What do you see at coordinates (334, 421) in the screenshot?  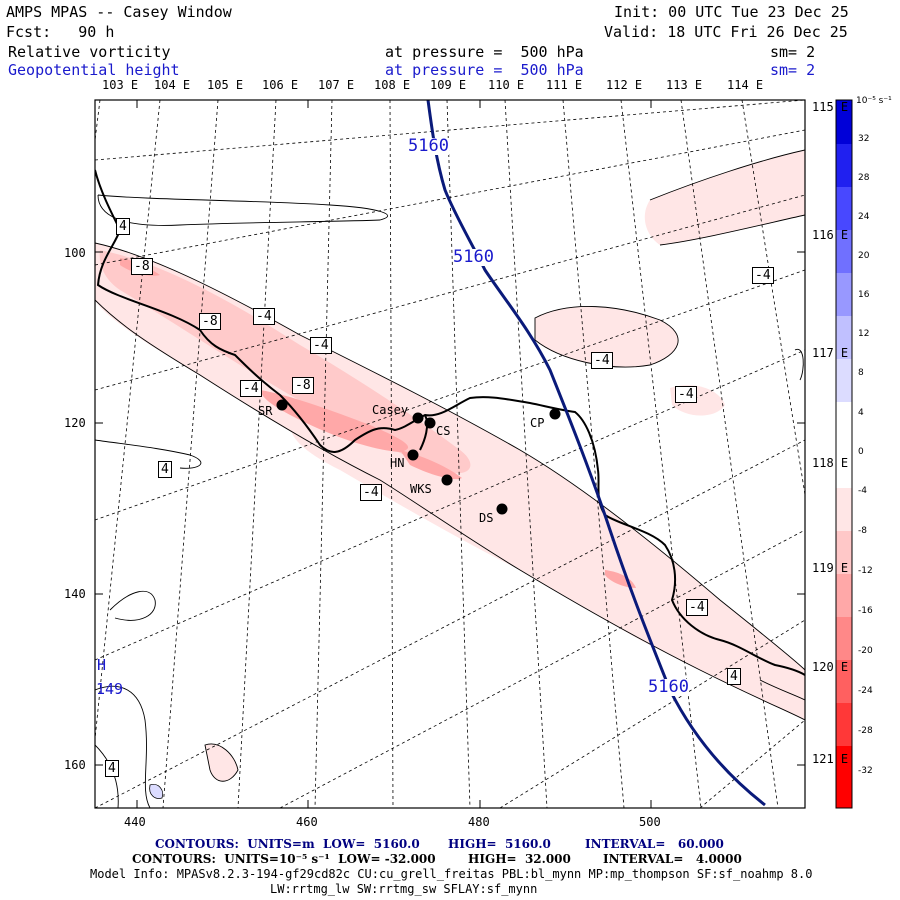 I see `vort-core` at bounding box center [334, 421].